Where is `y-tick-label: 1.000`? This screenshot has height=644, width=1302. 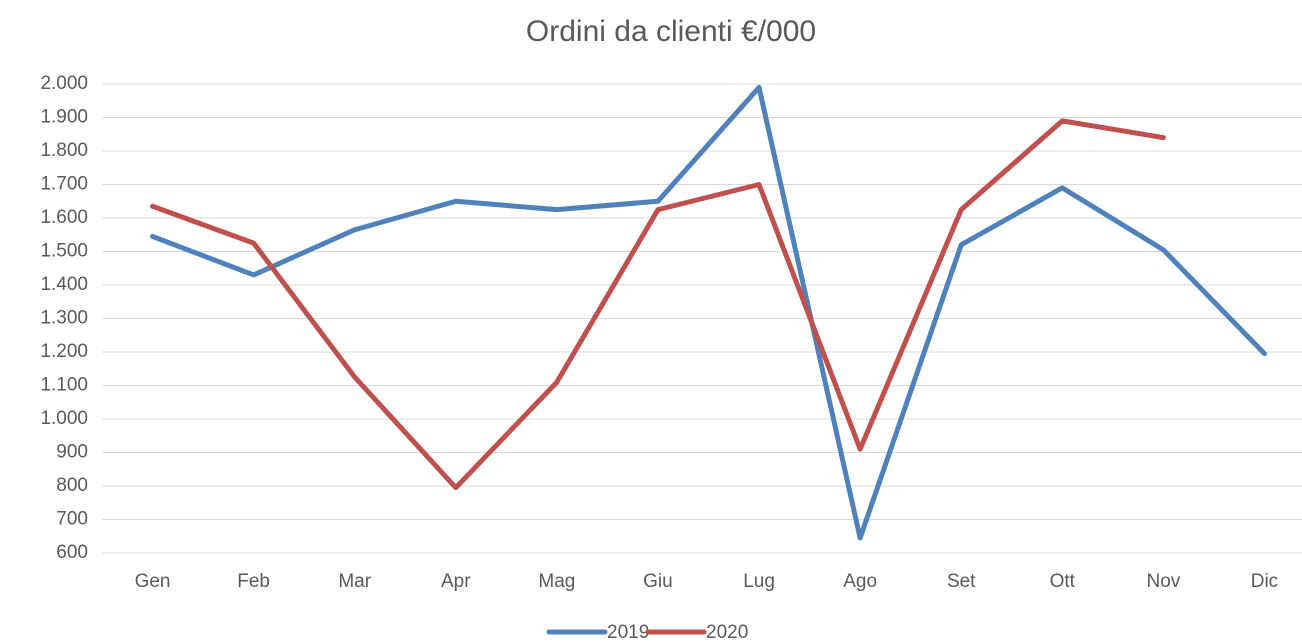
y-tick-label: 1.000 is located at coordinates (64, 418).